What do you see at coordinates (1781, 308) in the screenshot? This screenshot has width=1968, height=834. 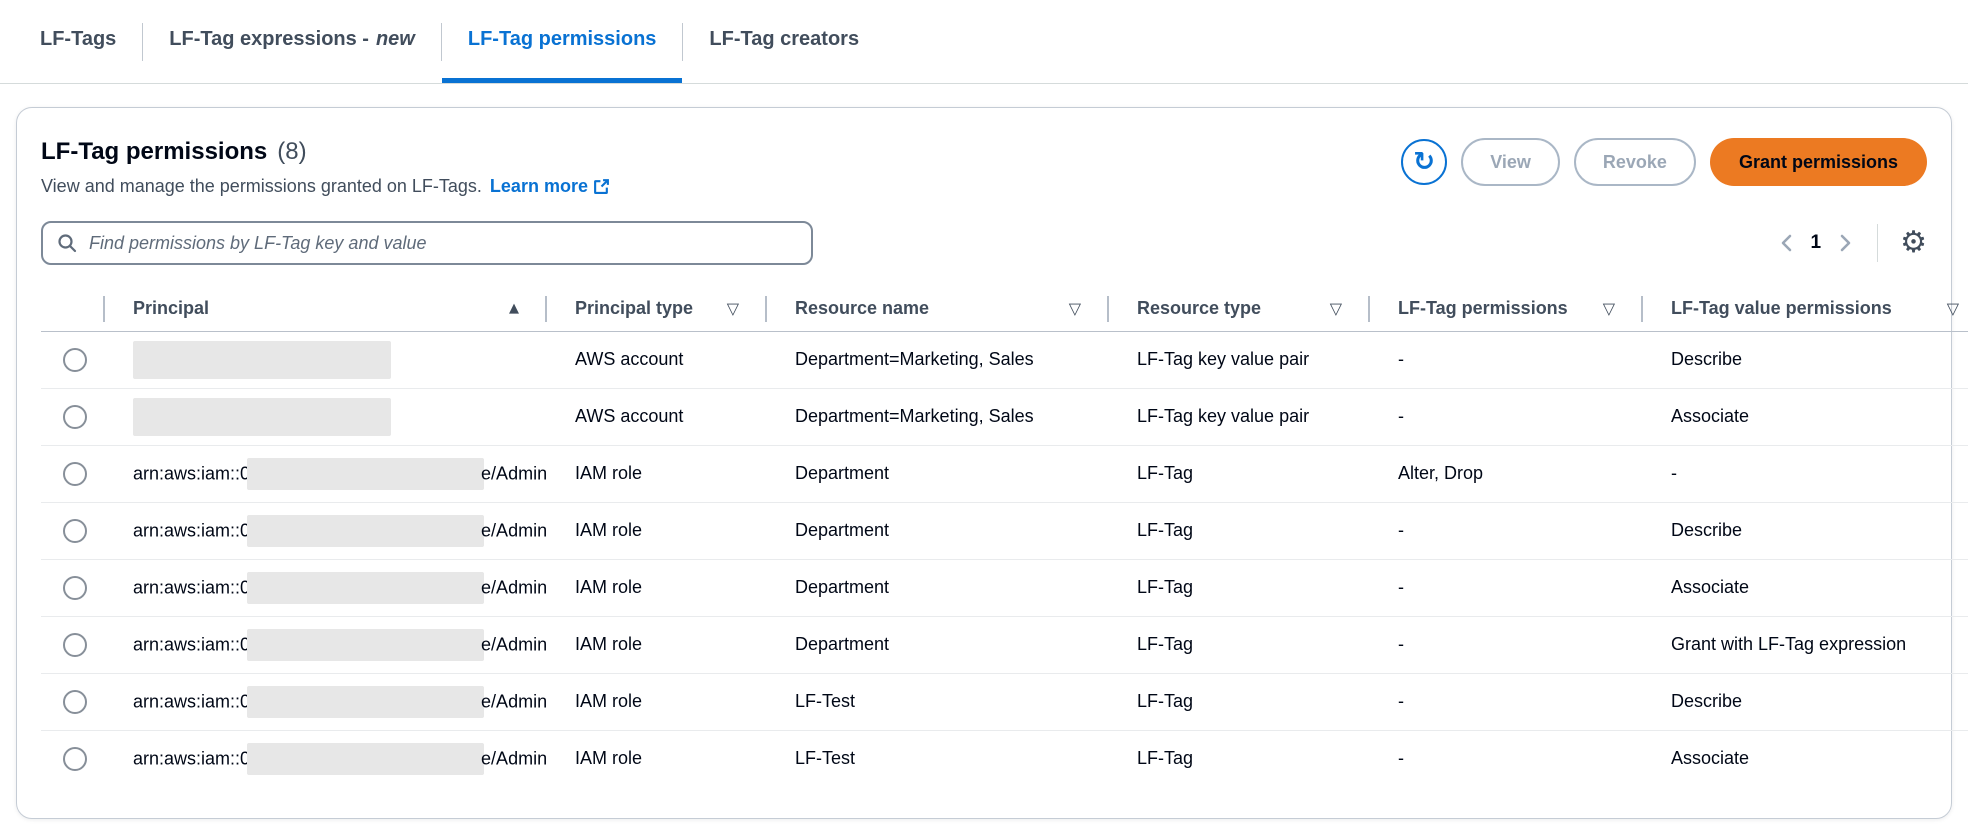 I see `column-label: LF-Tag value permissions` at bounding box center [1781, 308].